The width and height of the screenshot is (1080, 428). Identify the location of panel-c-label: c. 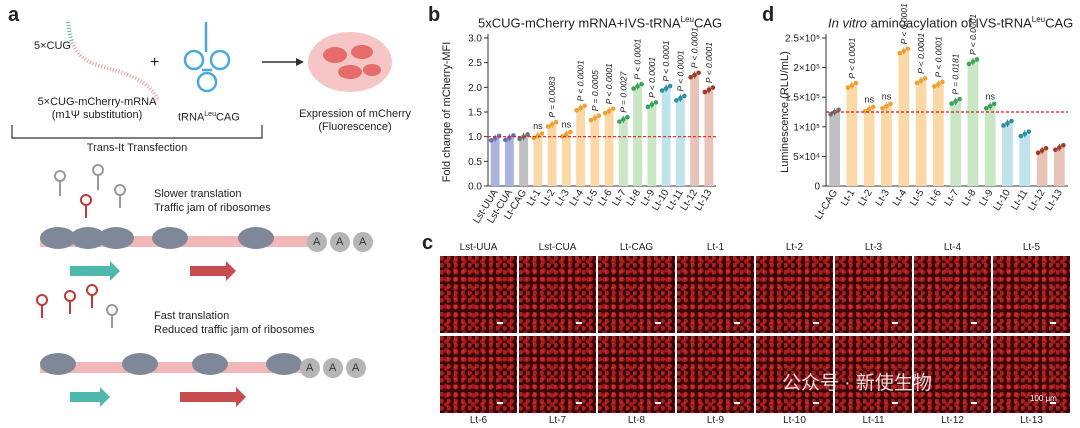
(428, 243).